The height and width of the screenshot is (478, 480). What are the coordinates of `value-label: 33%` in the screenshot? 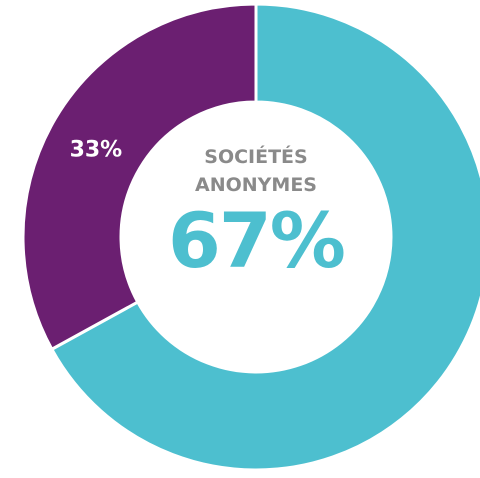 It's located at (96, 149).